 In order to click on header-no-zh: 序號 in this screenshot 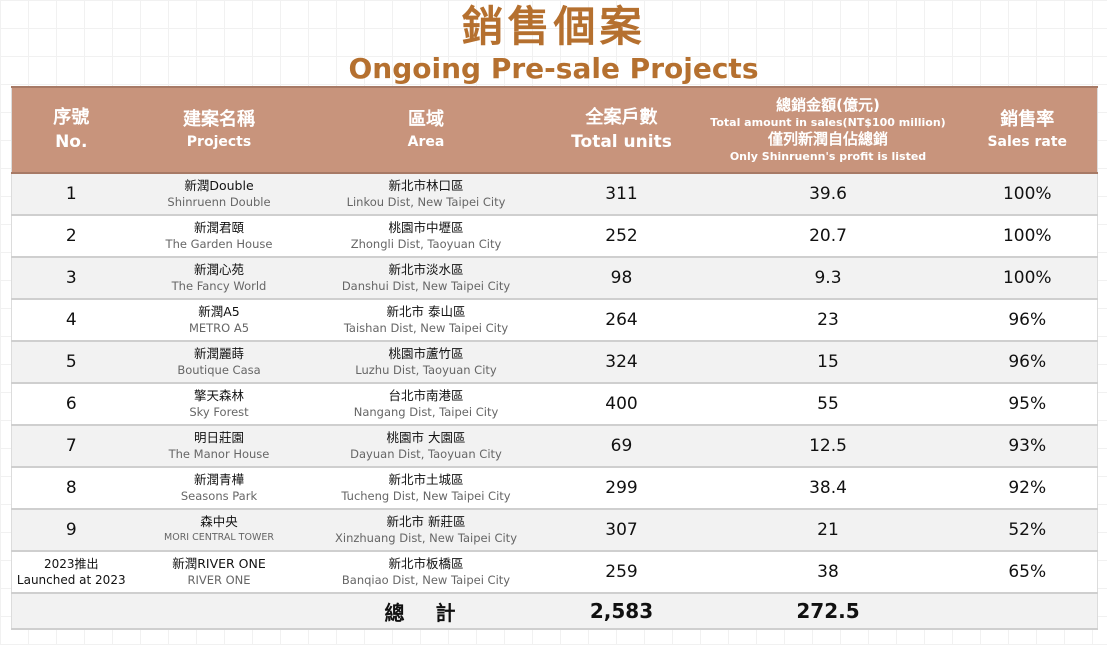, I will do `click(71, 117)`.